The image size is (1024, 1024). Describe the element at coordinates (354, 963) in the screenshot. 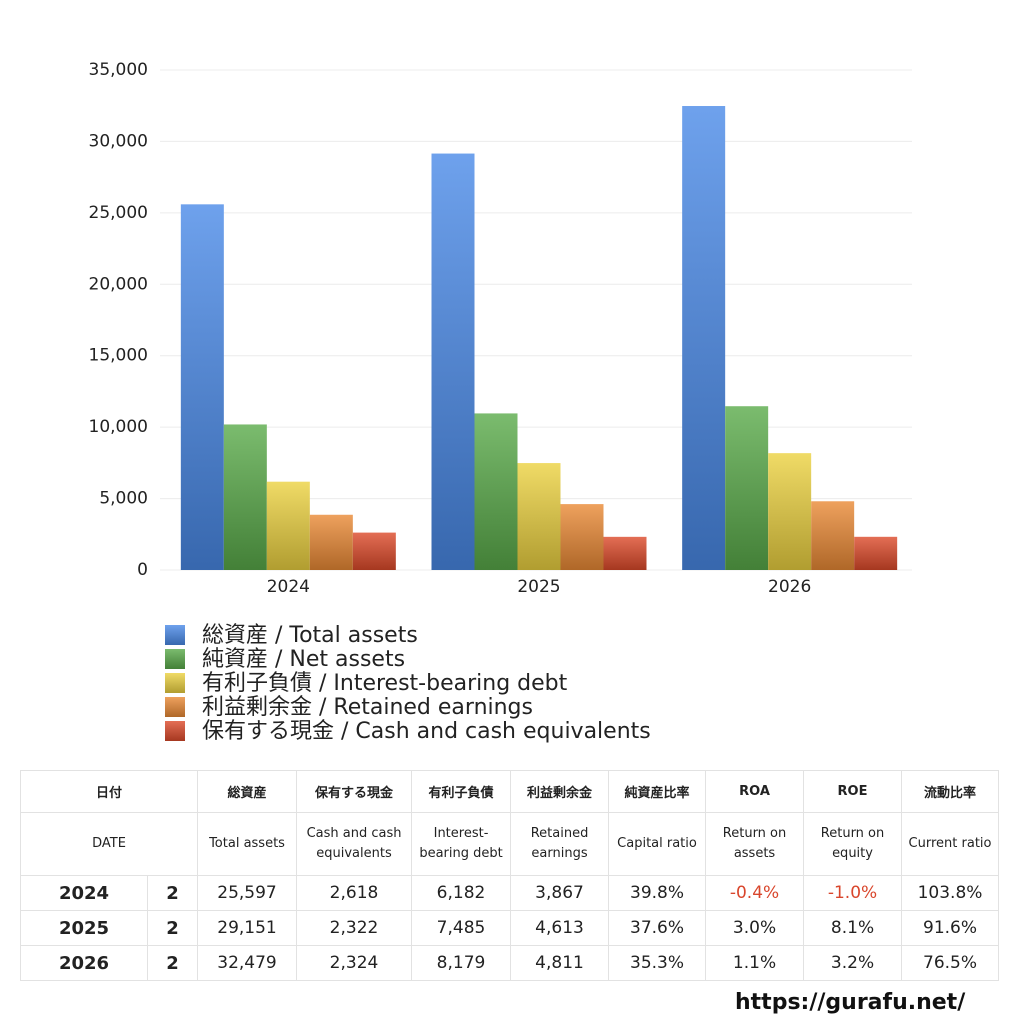

I see `table-cell: 2,324` at that location.